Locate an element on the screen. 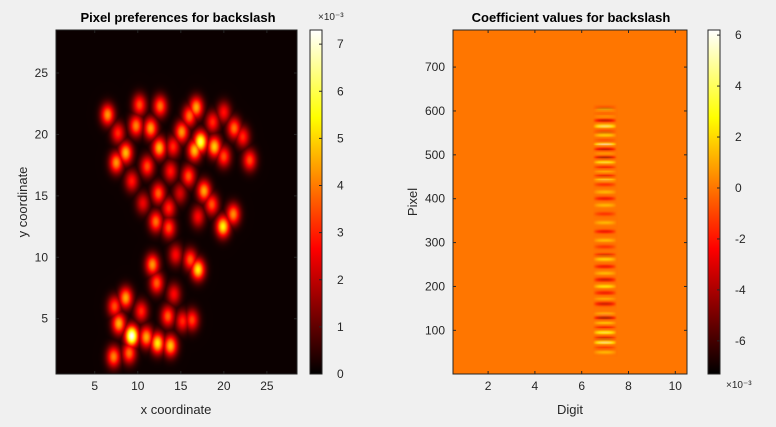  left-colorbar-tick-label: 3 is located at coordinates (340, 233).